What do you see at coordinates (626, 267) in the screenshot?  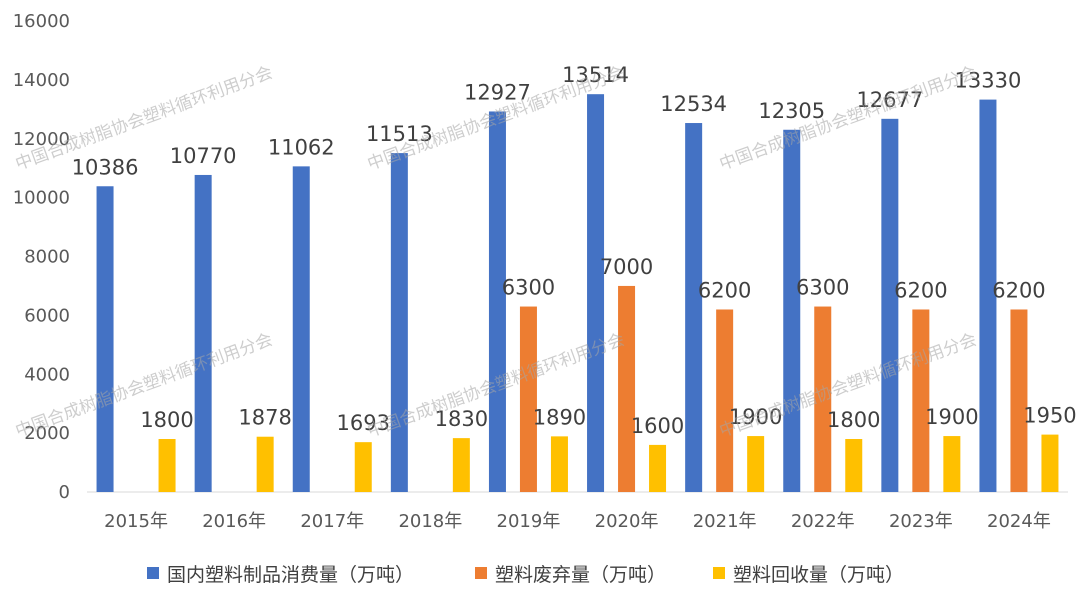 I see `data-label: 7000` at bounding box center [626, 267].